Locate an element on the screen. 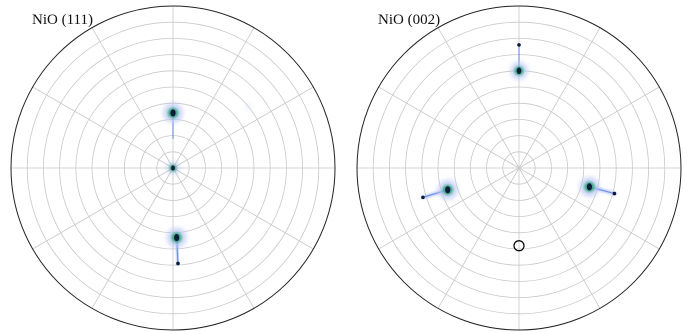  pole-halo is located at coordinates (249, 107).